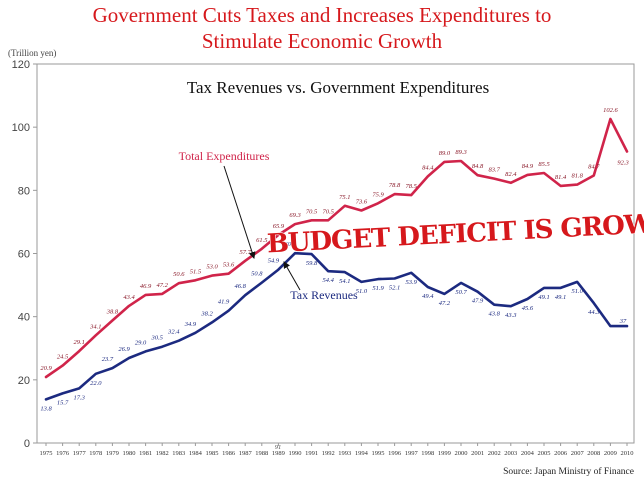 The width and height of the screenshot is (644, 487). I want to click on data-label-total-expenditures: 89.3, so click(461, 152).